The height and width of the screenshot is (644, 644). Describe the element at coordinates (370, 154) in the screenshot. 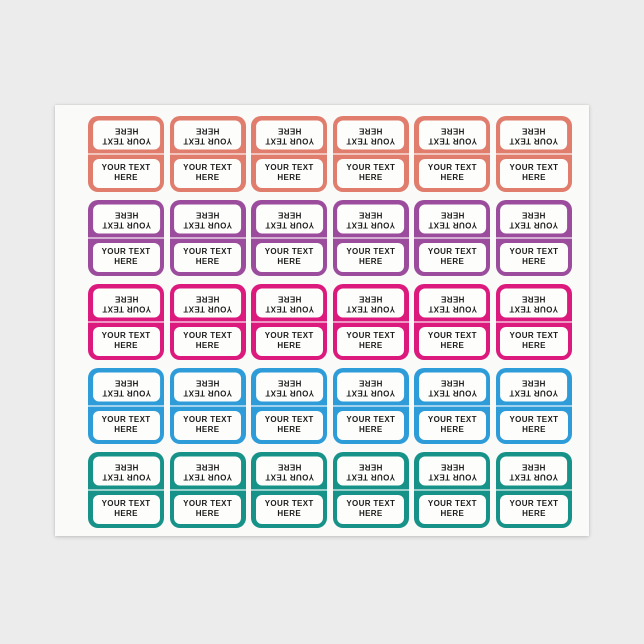

I see `foldover-label-coral-row-col4: YOUR TEXT HERE YOUR TEXT HERE` at that location.